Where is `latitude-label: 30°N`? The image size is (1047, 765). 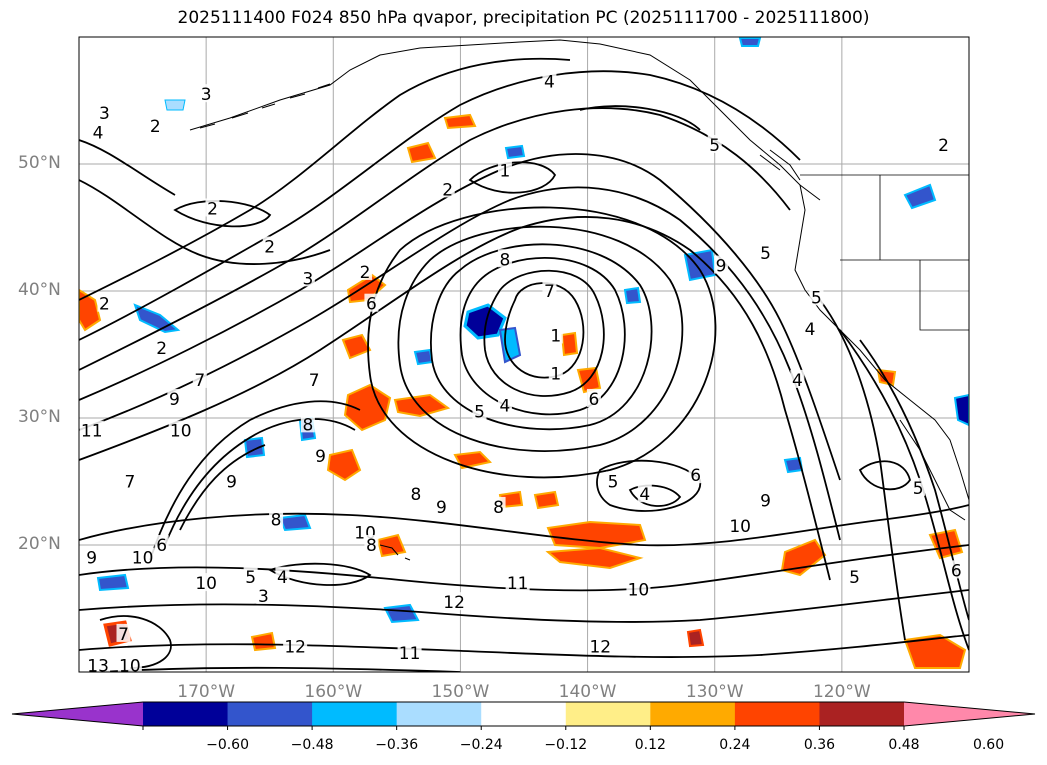 latitude-label: 30°N is located at coordinates (39, 417).